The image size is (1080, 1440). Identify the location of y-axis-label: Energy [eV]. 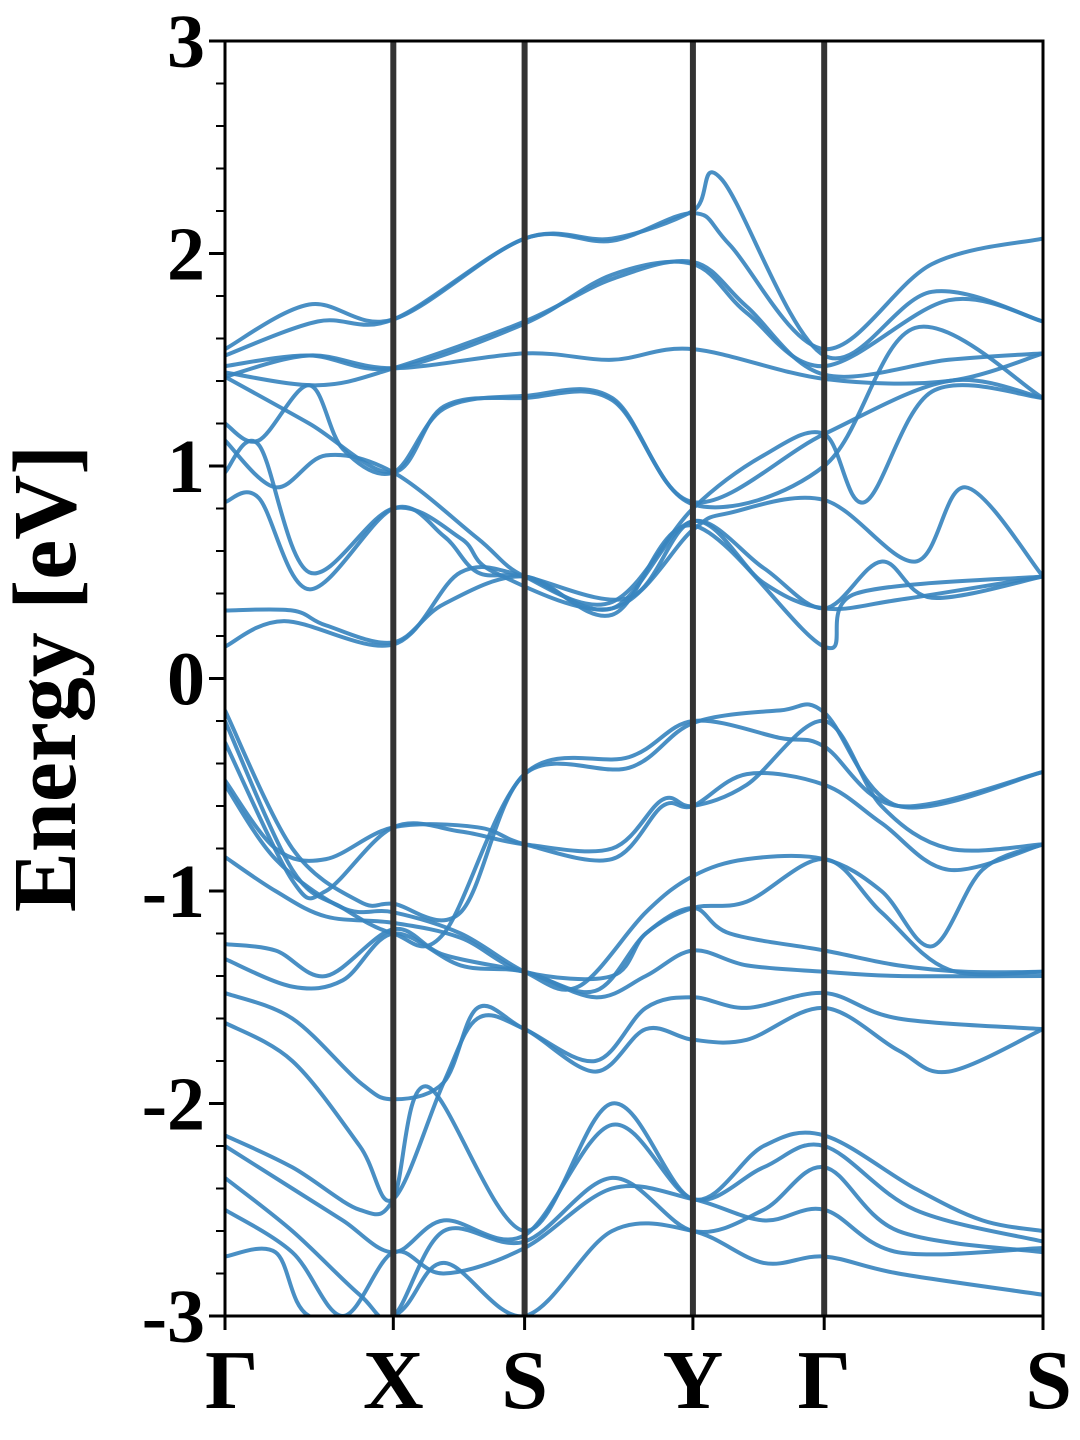
(47, 678).